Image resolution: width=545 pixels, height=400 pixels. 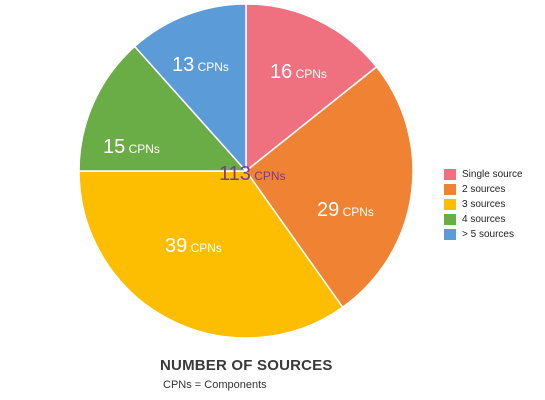 I want to click on chart-title: NUMBER OF SOURCES, so click(x=246, y=365).